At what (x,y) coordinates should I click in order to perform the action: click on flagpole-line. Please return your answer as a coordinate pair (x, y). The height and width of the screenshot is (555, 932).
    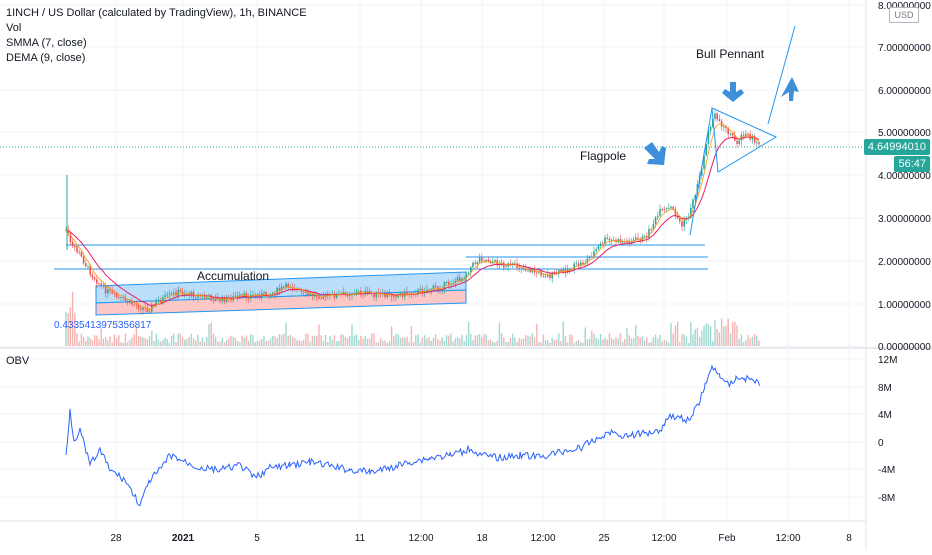
    Looking at the image, I should click on (701, 171).